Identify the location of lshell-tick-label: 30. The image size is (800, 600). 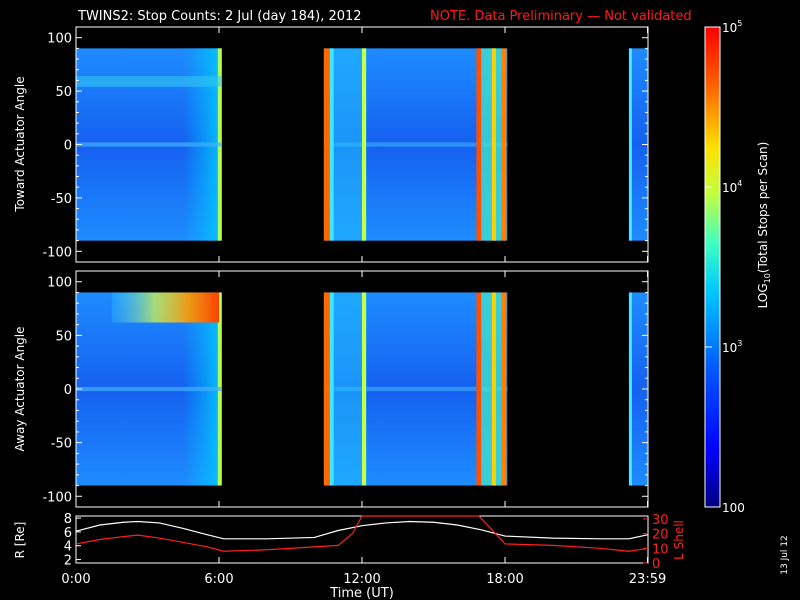
(660, 520).